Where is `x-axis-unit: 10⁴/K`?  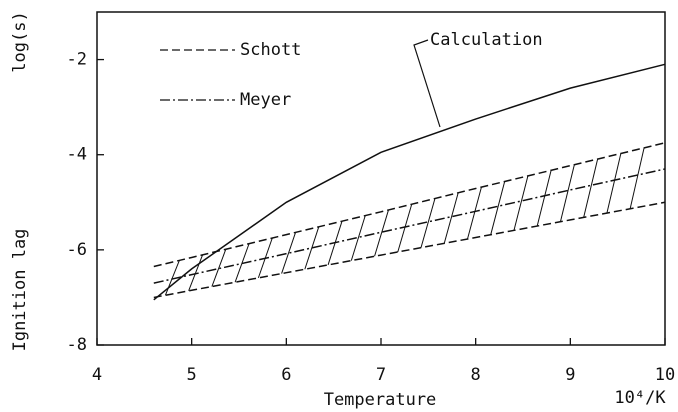
x-axis-unit: 10⁴/K is located at coordinates (640, 398).